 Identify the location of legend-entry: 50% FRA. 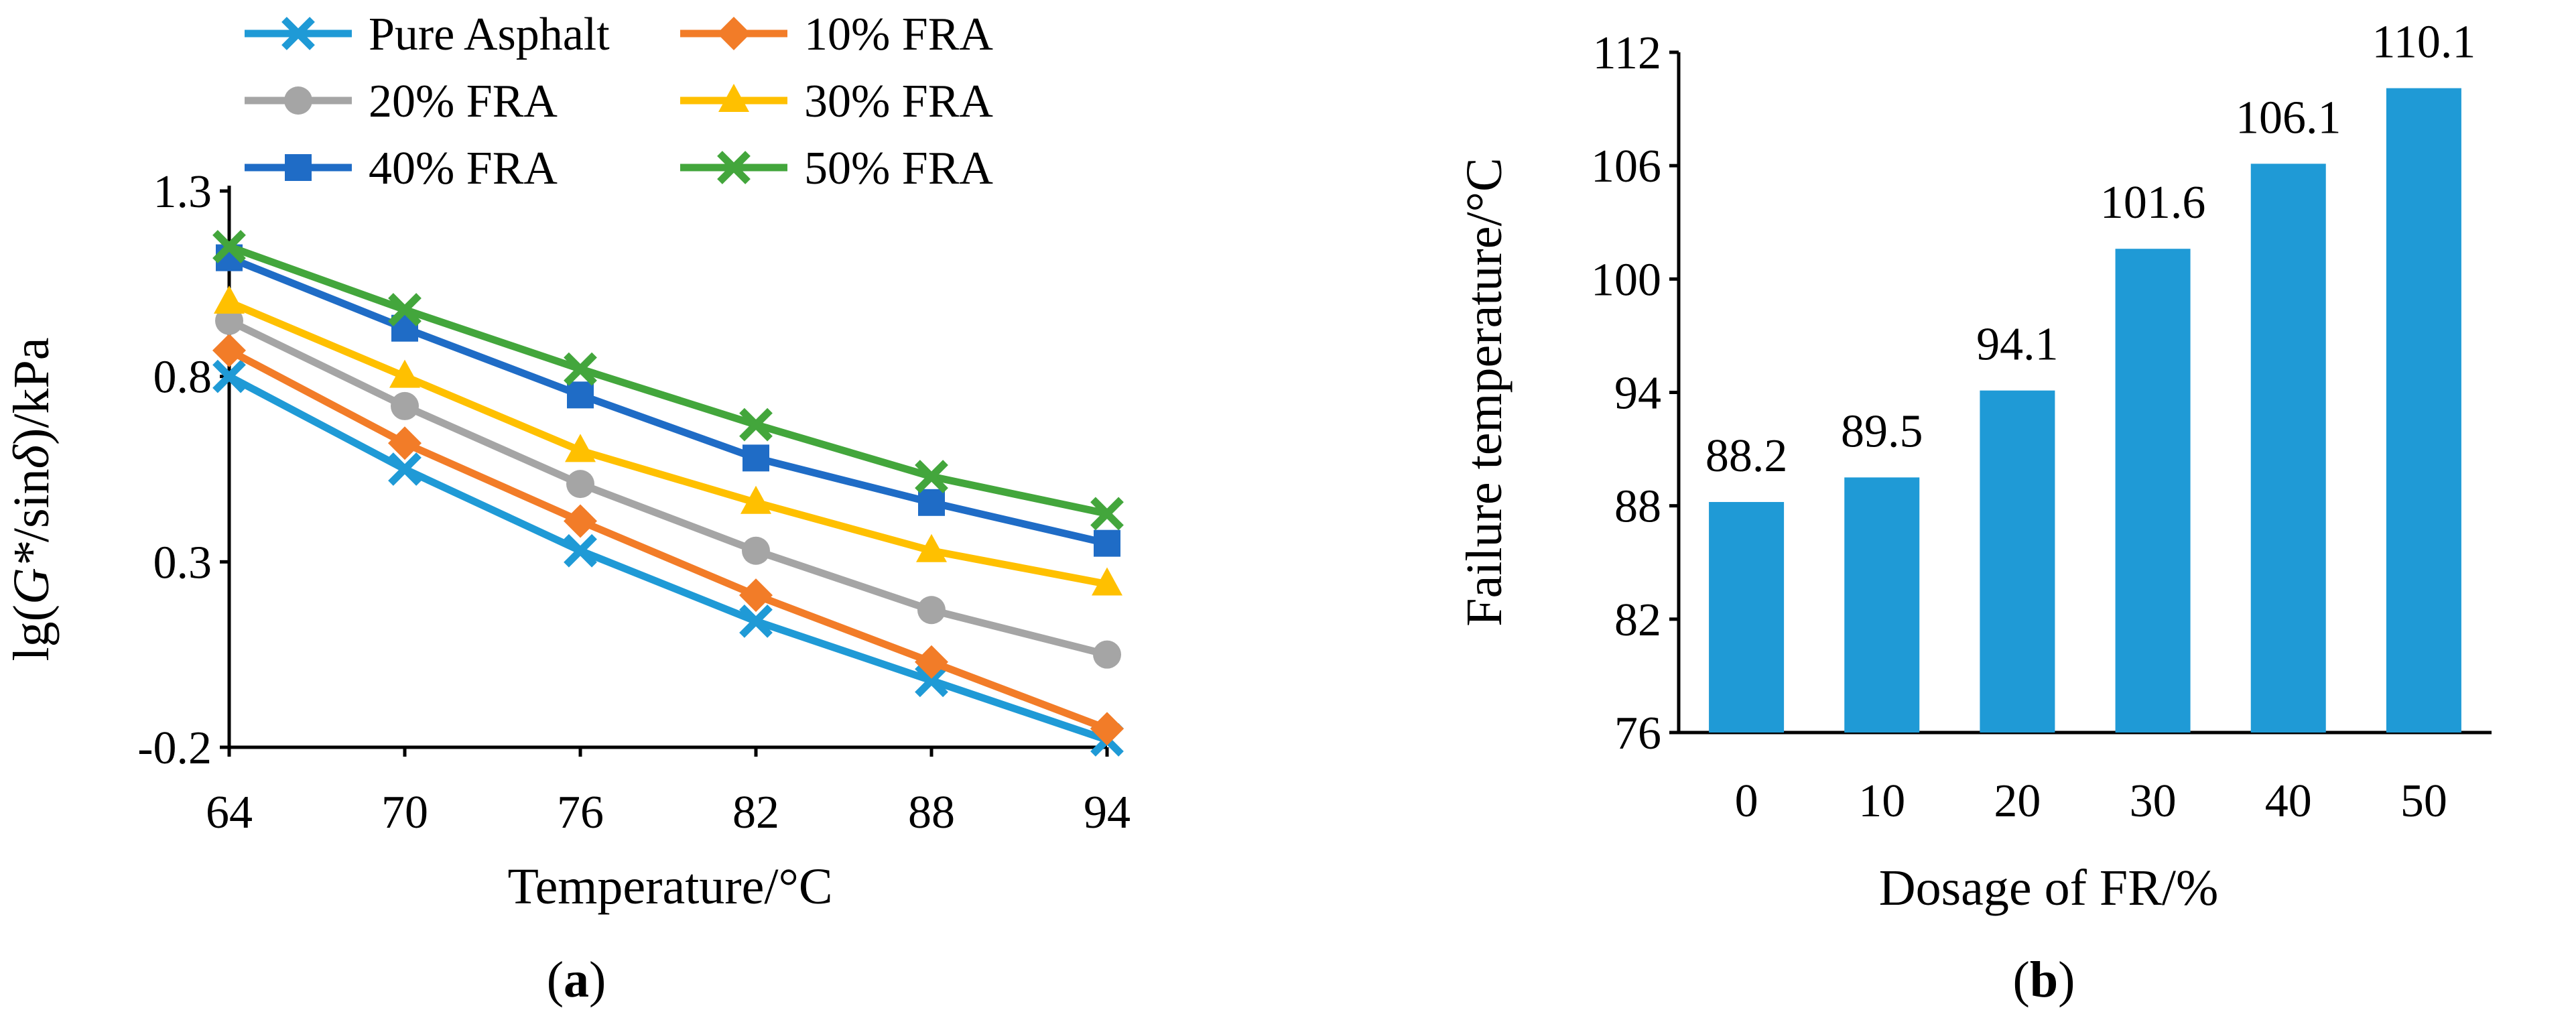
(836, 169).